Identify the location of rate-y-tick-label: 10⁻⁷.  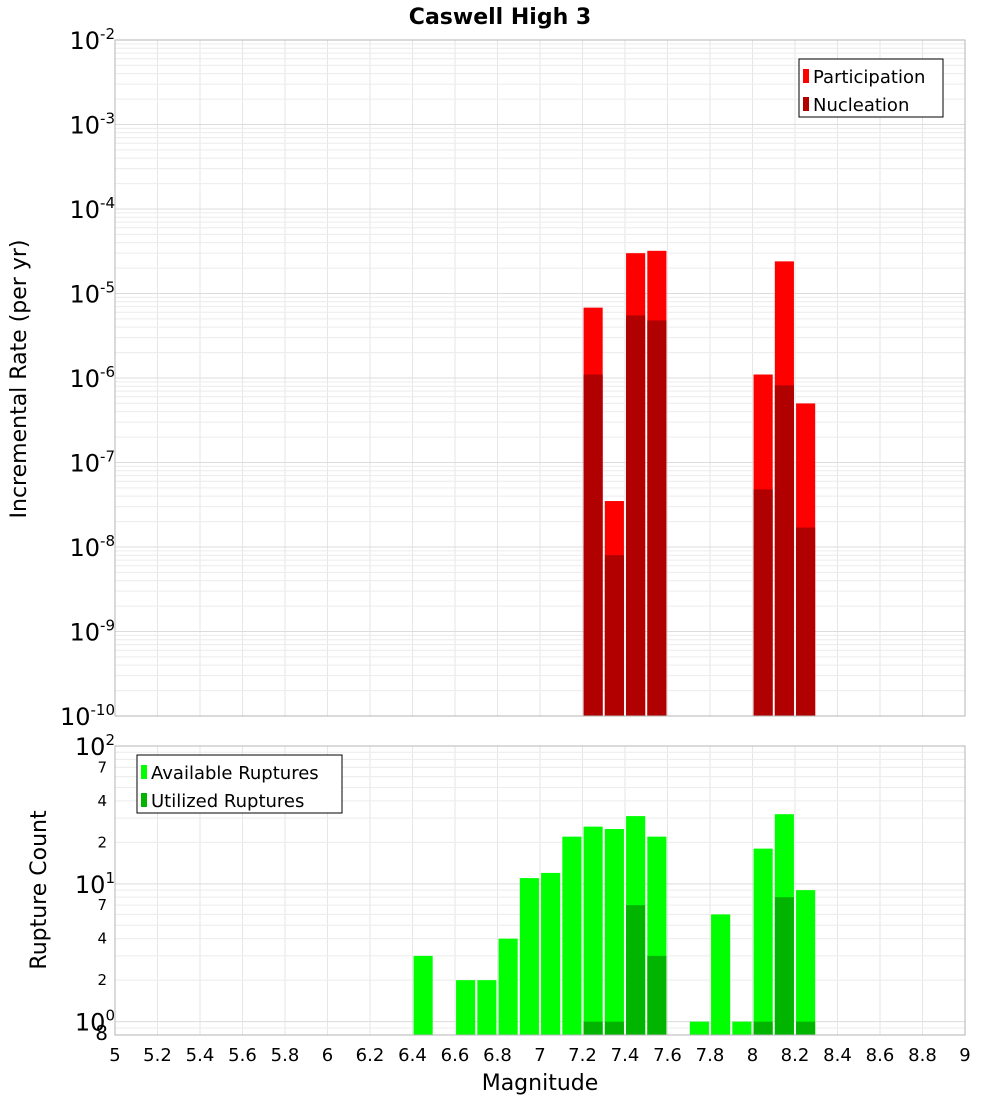
(92, 463).